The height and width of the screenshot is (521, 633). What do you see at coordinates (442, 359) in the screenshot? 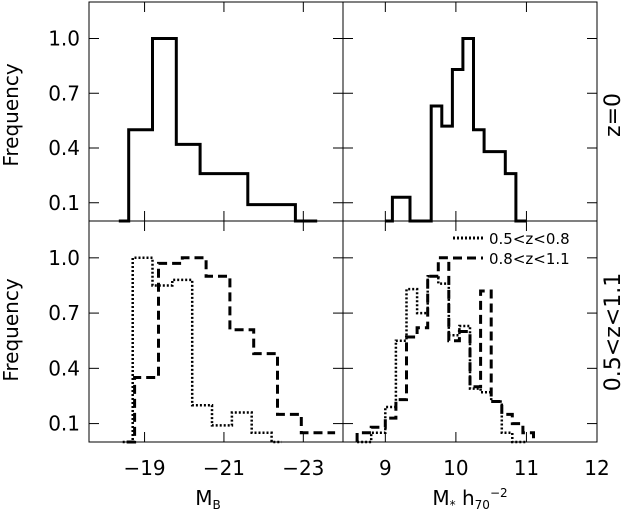
I see `histogram-bottom-right-dotted` at bounding box center [442, 359].